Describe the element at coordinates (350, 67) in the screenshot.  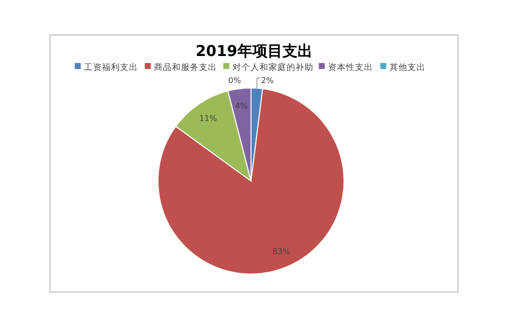
I see `legend-label: 资本性支出` at that location.